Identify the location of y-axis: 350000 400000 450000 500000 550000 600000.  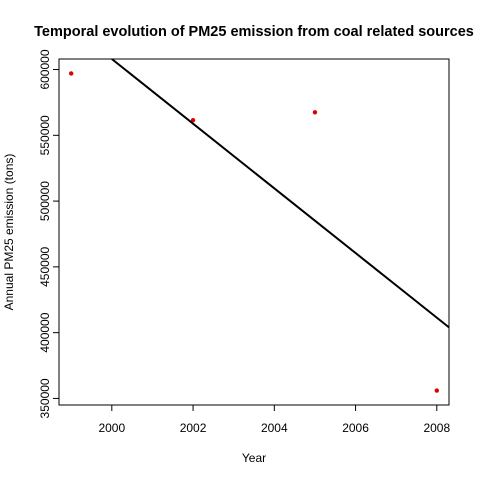
(48, 233).